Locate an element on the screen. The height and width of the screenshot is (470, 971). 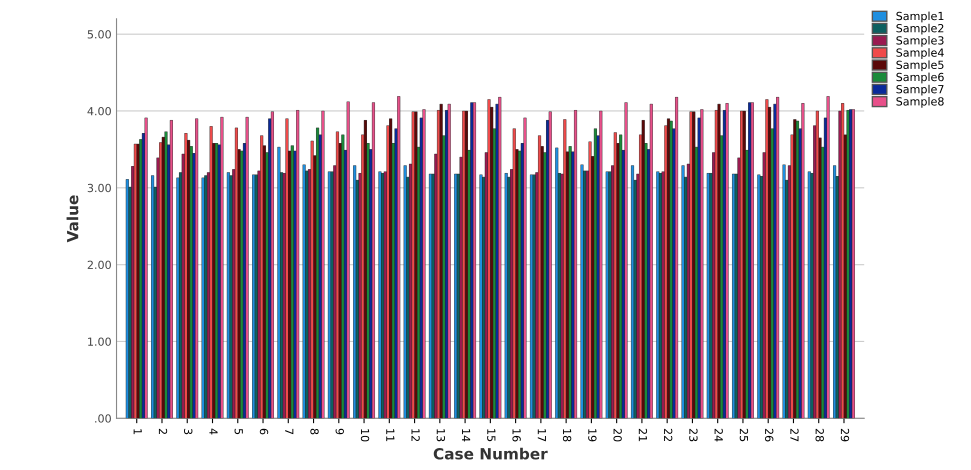
x-tick-label: 8 is located at coordinates (314, 431).